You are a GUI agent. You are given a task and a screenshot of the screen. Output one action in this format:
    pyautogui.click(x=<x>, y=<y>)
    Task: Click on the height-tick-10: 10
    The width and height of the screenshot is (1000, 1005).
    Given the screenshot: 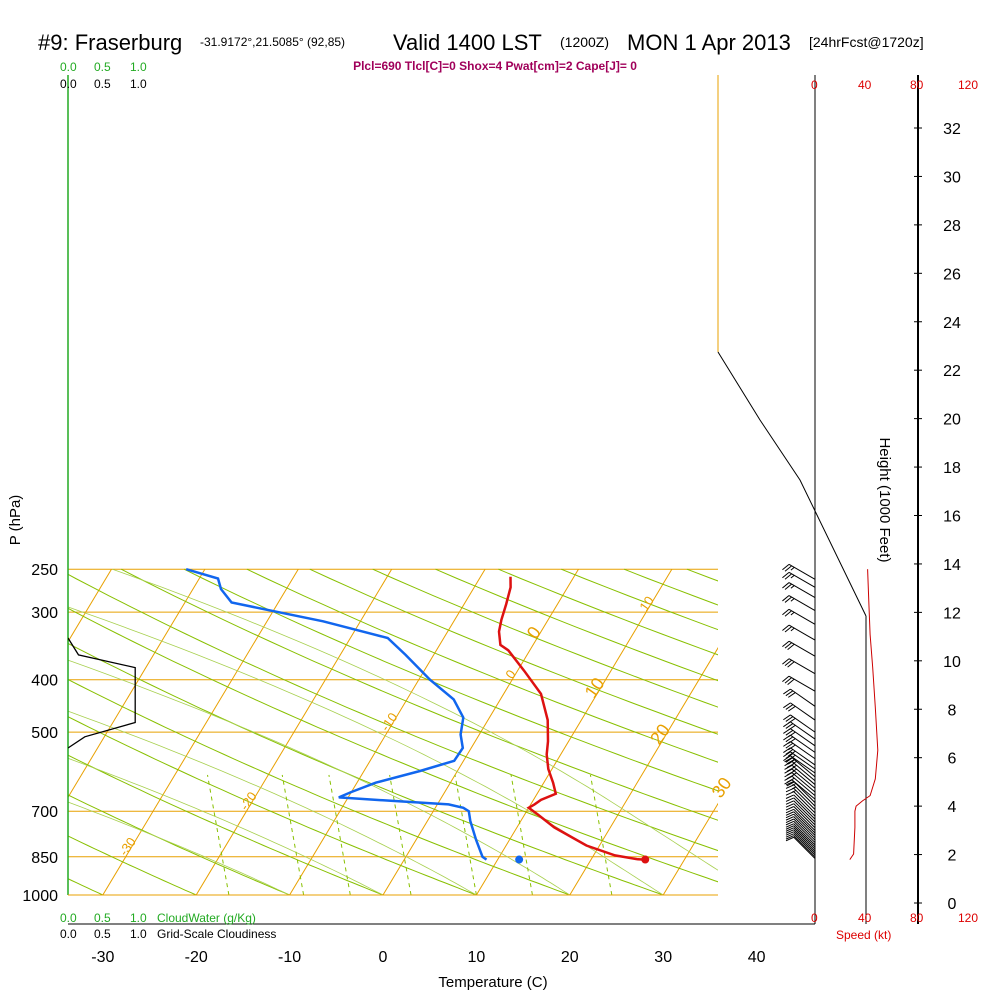 What is the action you would take?
    pyautogui.click(x=952, y=662)
    